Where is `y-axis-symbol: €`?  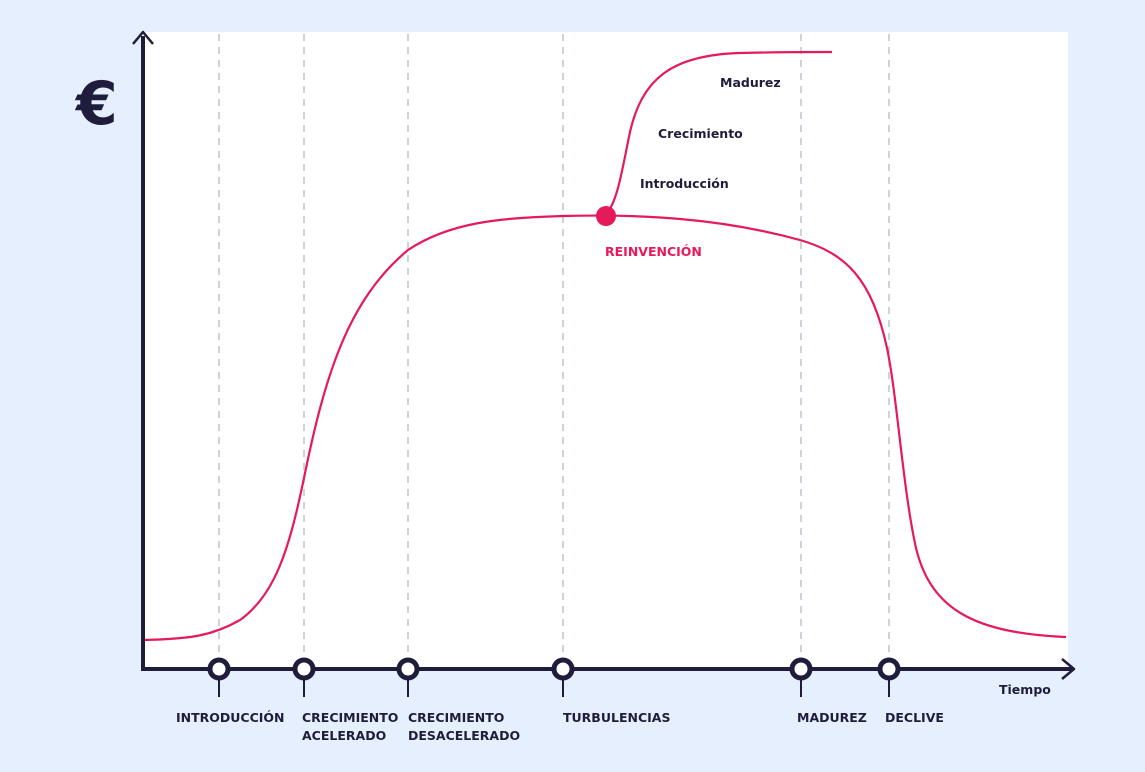 y-axis-symbol: € is located at coordinates (96, 104).